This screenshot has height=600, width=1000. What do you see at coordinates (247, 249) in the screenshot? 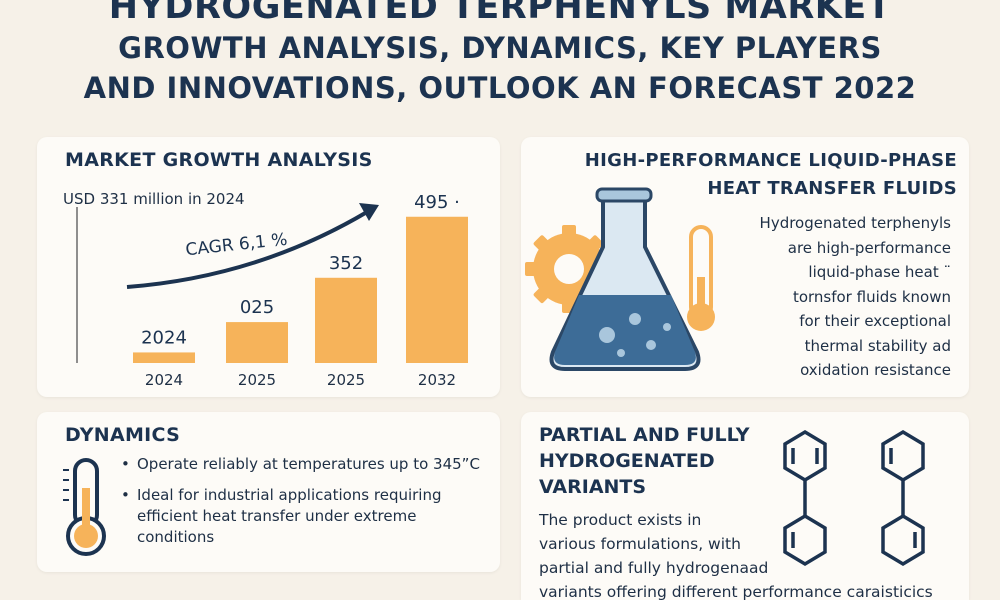
I see `growth-arrow` at bounding box center [247, 249].